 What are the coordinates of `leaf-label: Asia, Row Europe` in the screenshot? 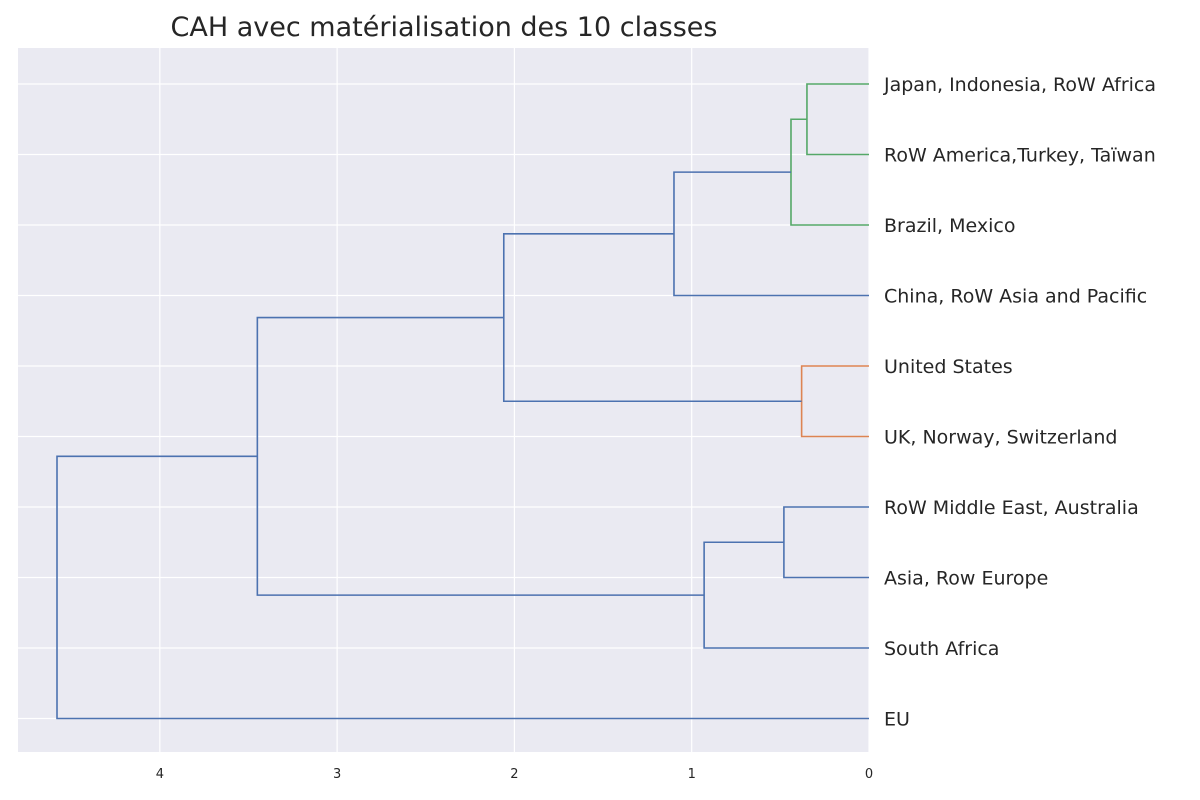 It's located at (966, 579).